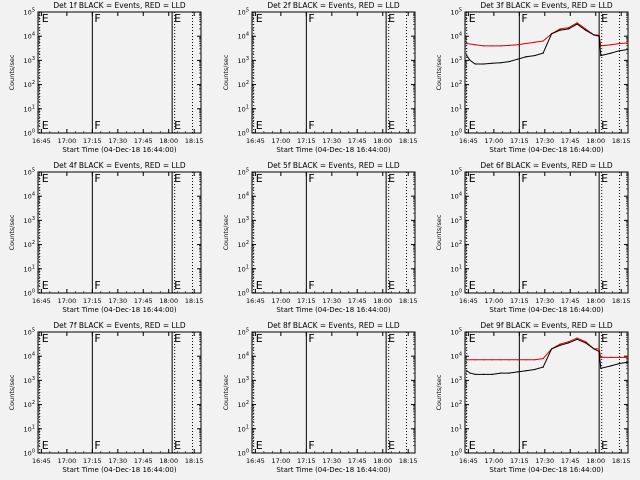 This screenshot has height=480, width=640. Describe the element at coordinates (243, 108) in the screenshot. I see `y-tick-label: 10¹` at that location.